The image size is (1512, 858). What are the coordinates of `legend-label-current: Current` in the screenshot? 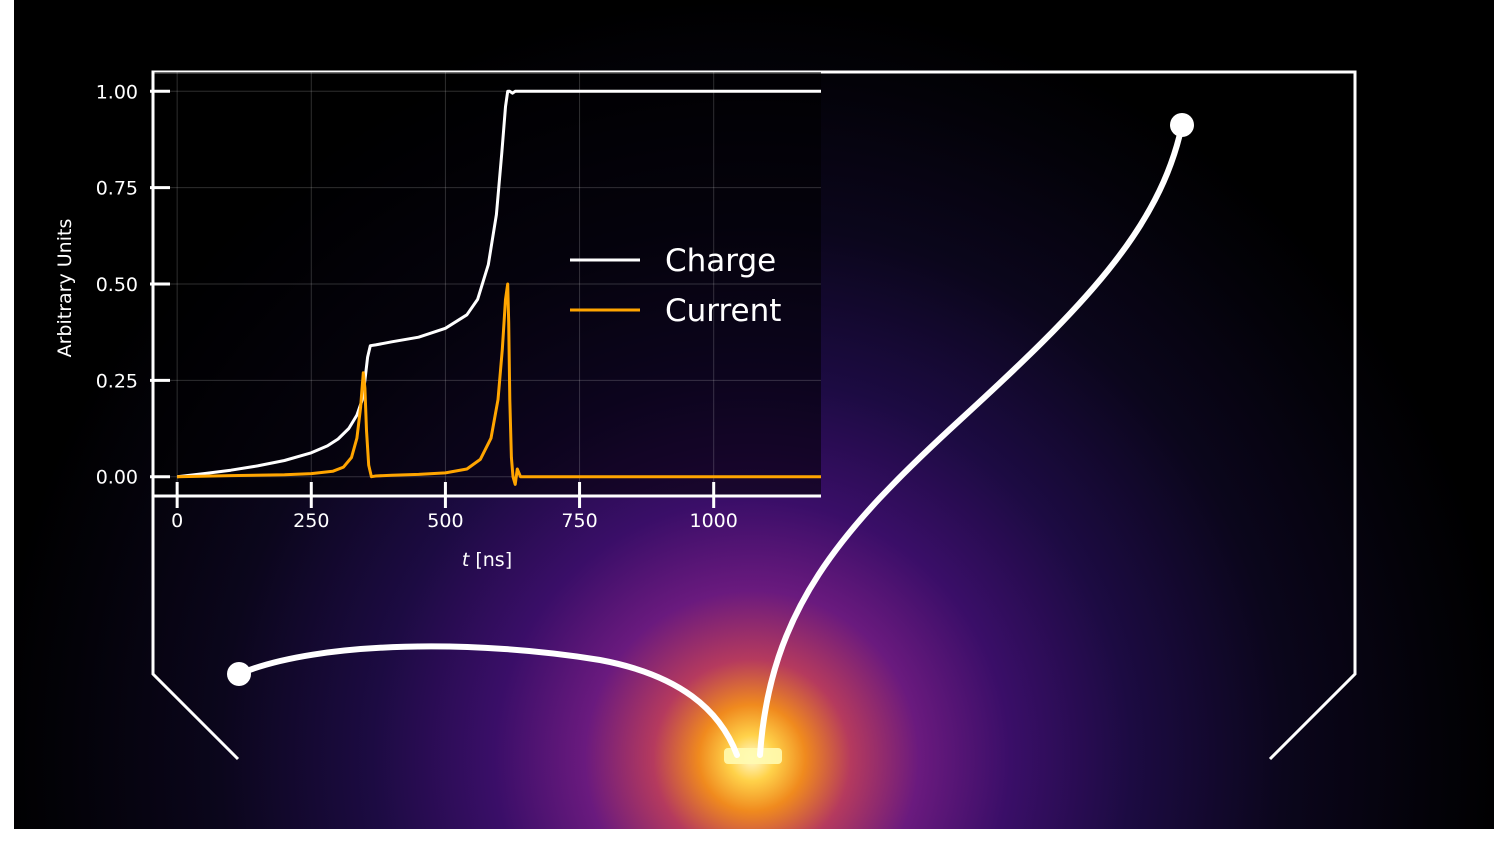 It's located at (723, 311).